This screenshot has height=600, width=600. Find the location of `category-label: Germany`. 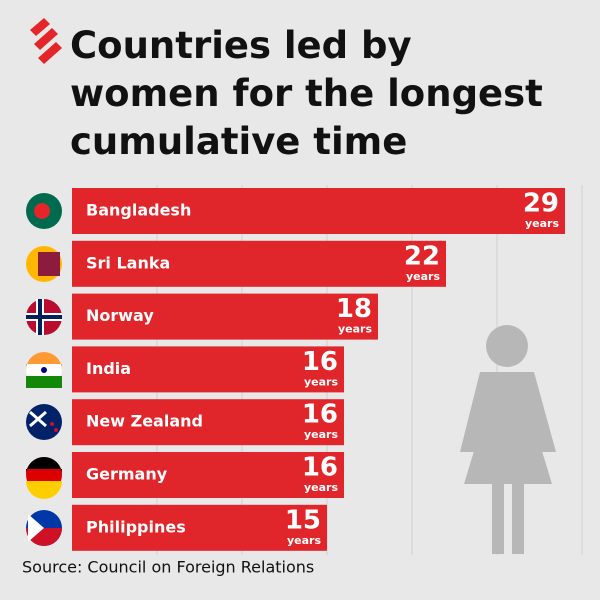

category-label: Germany is located at coordinates (127, 474).